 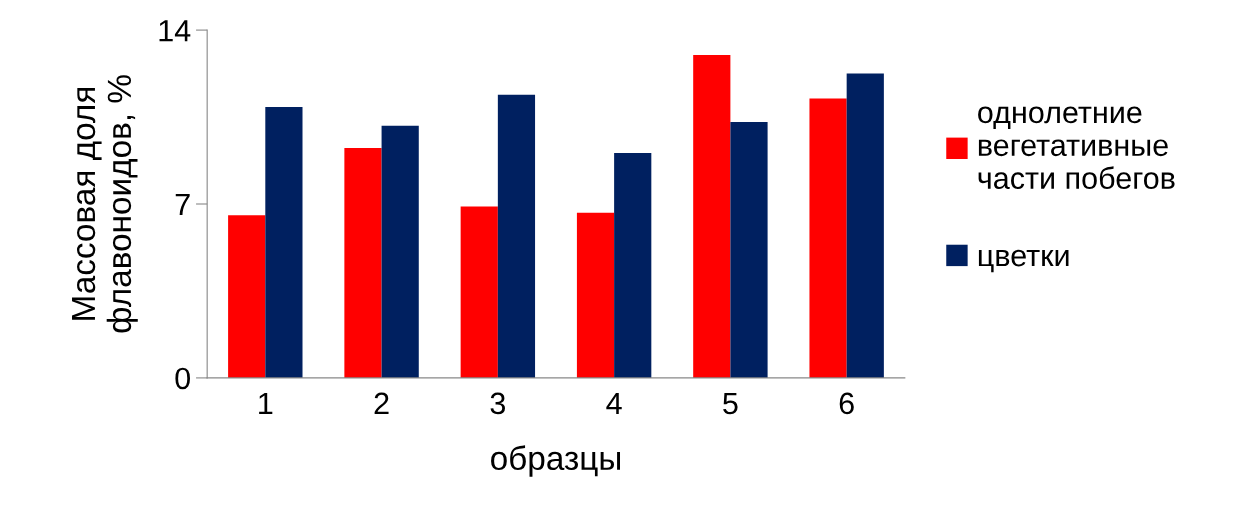 What do you see at coordinates (614, 403) in the screenshot?
I see `x-tick-label: 4` at bounding box center [614, 403].